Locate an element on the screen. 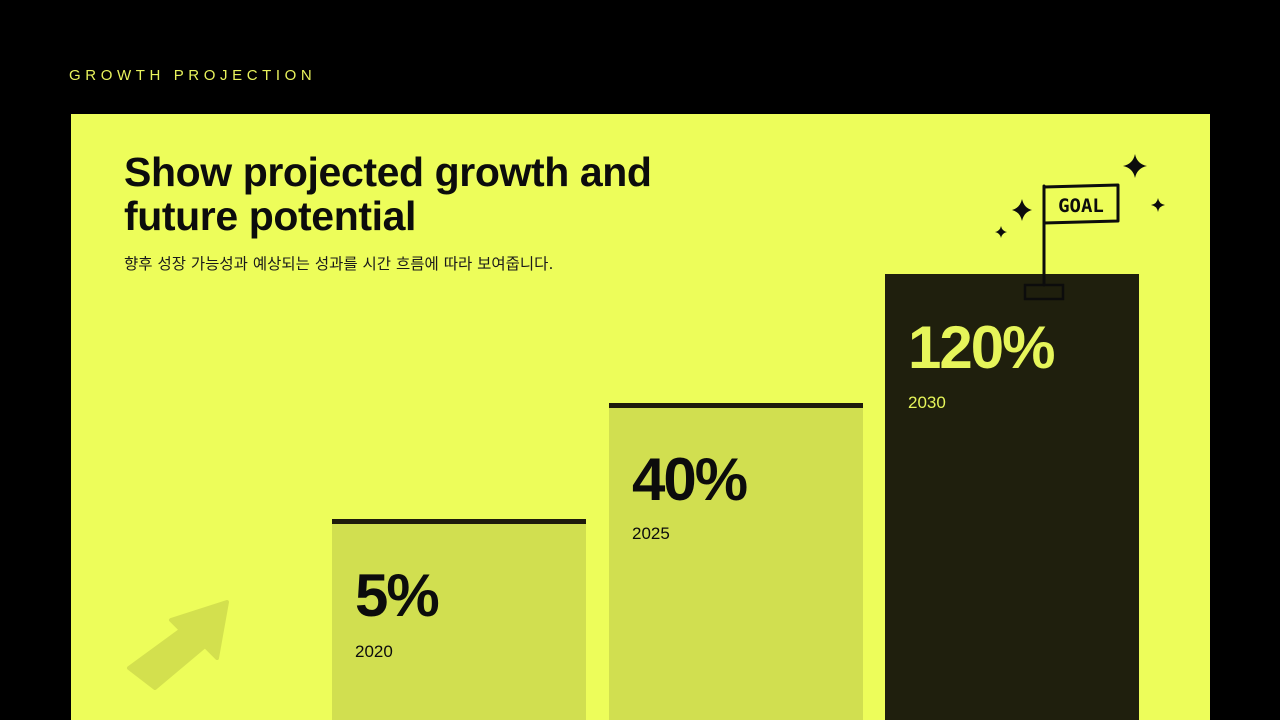  goal-flag-label: GOAL is located at coordinates (1081, 206).